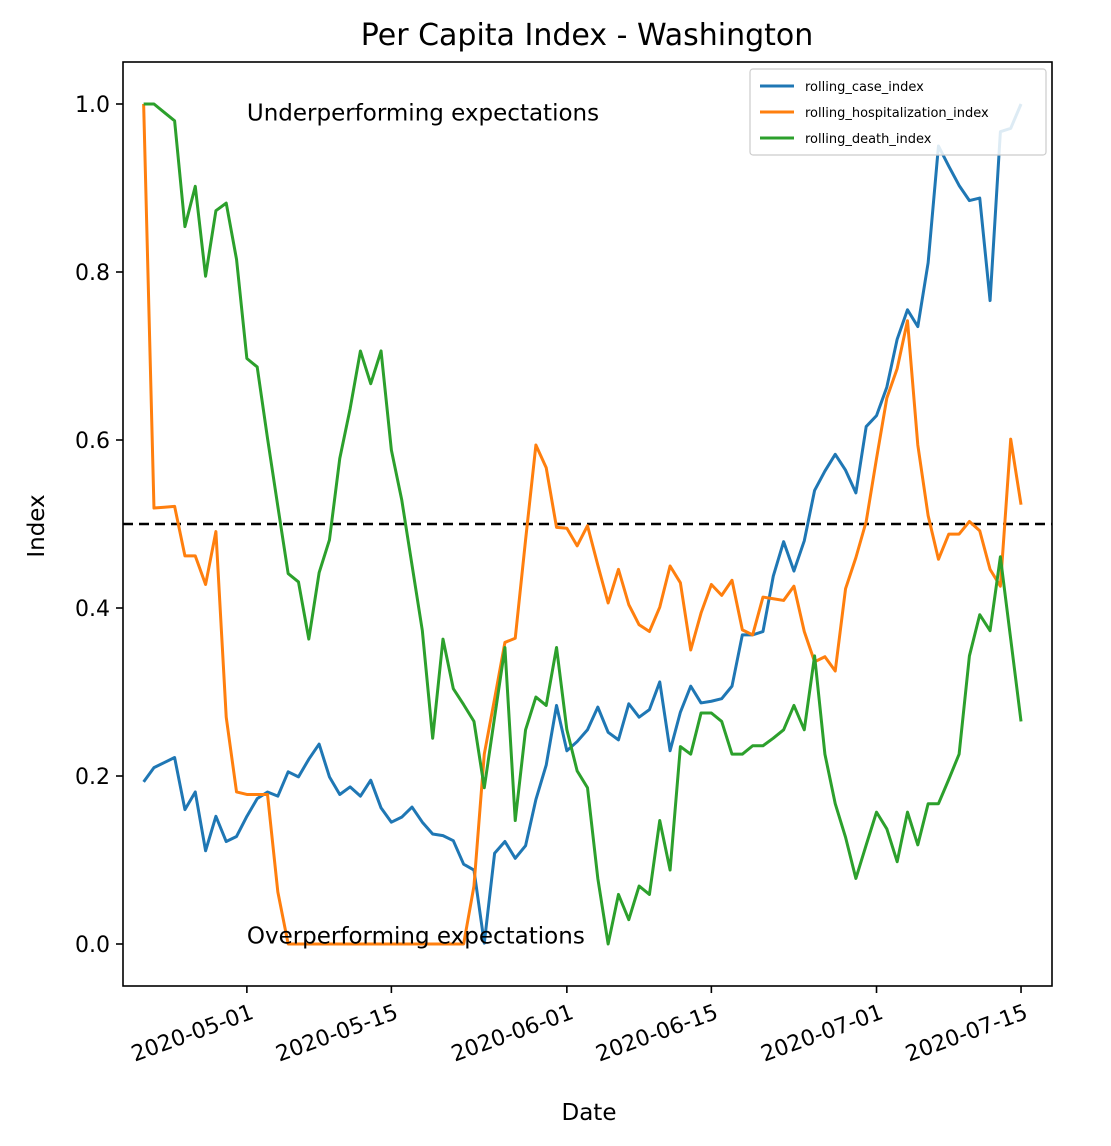 The image size is (1111, 1146). Describe the element at coordinates (92, 609) in the screenshot. I see `y-tick-label: 0.4` at that location.